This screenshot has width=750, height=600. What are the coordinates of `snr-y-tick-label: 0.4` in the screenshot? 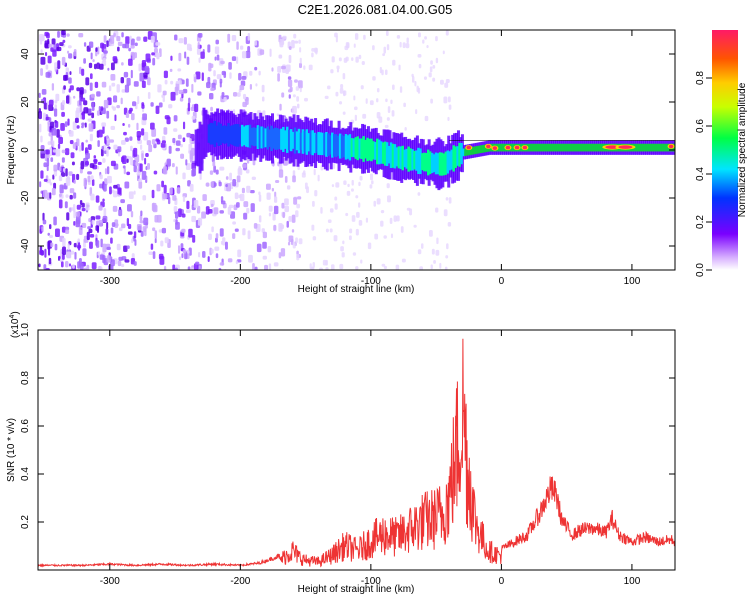 It's located at (25, 474).